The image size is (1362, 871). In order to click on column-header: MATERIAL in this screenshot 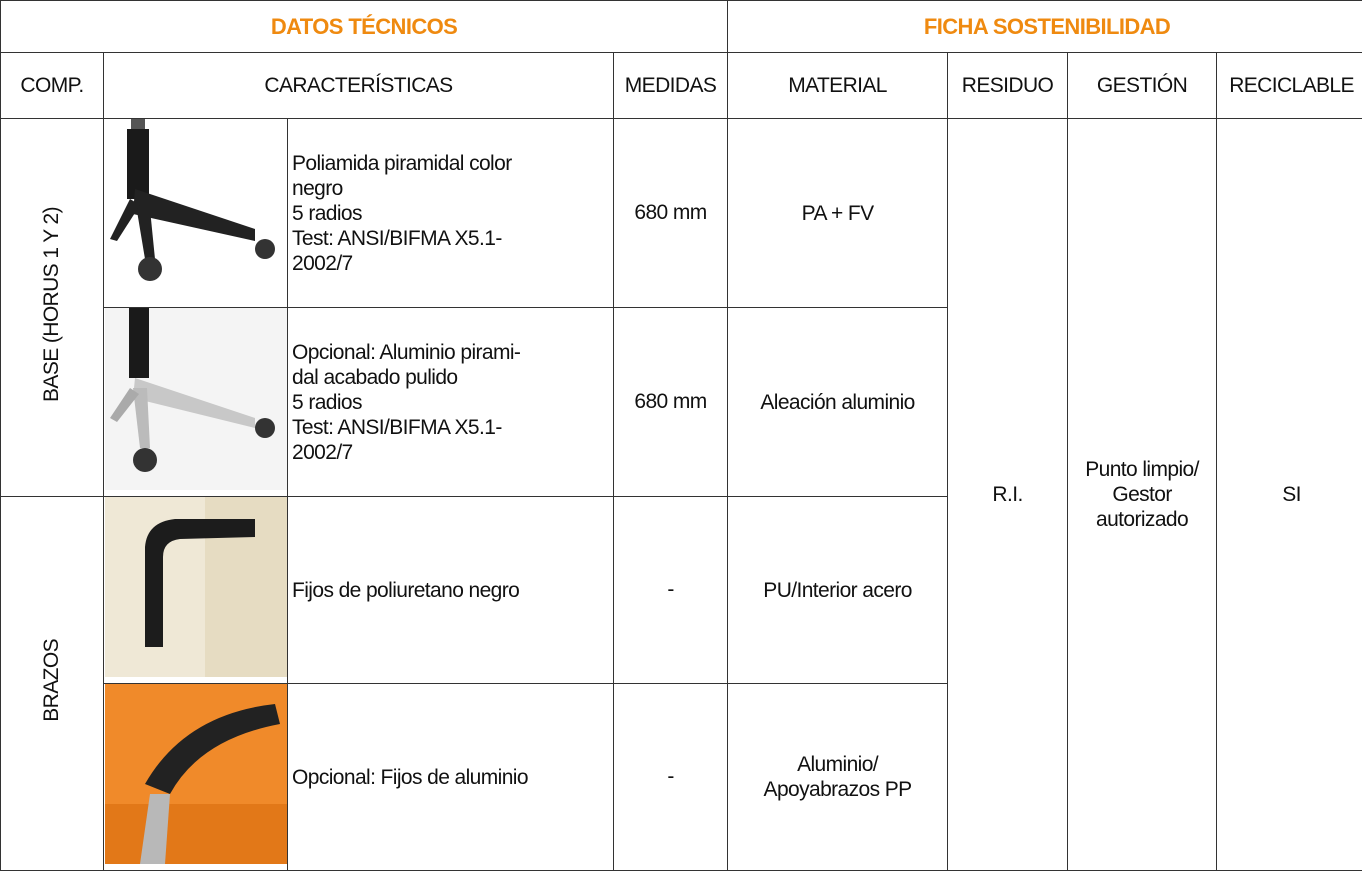, I will do `click(838, 85)`.